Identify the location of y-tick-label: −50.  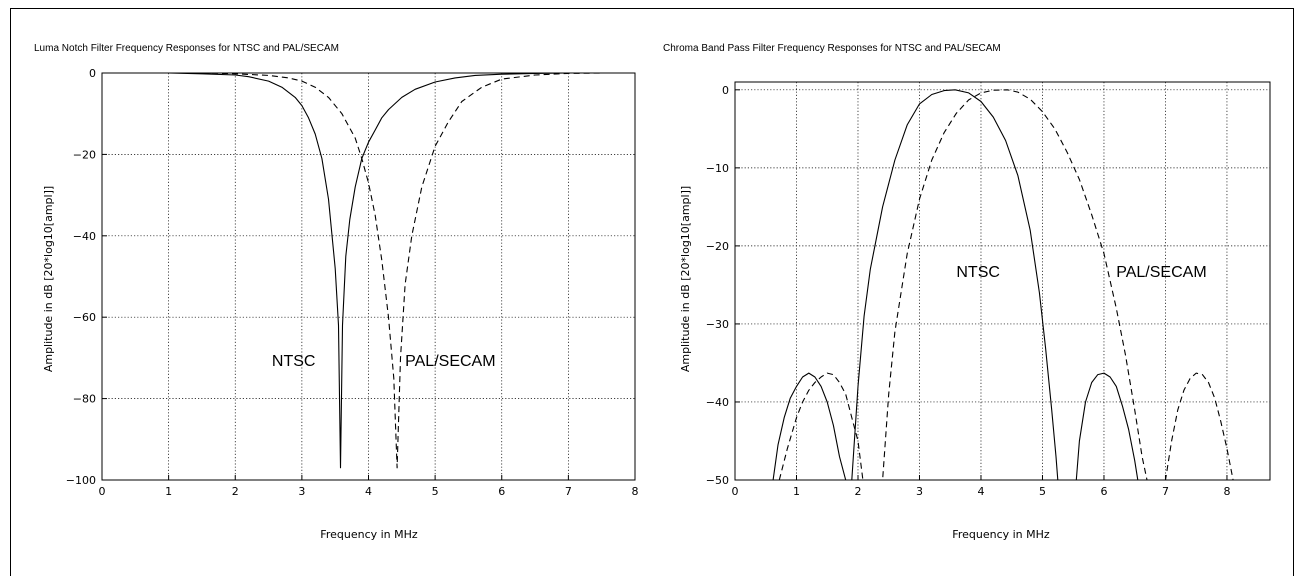
(717, 480).